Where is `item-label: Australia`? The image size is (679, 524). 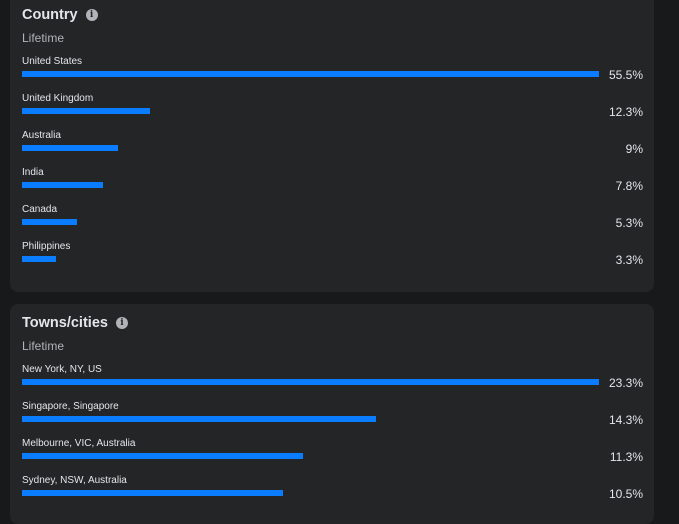
item-label: Australia is located at coordinates (41, 135).